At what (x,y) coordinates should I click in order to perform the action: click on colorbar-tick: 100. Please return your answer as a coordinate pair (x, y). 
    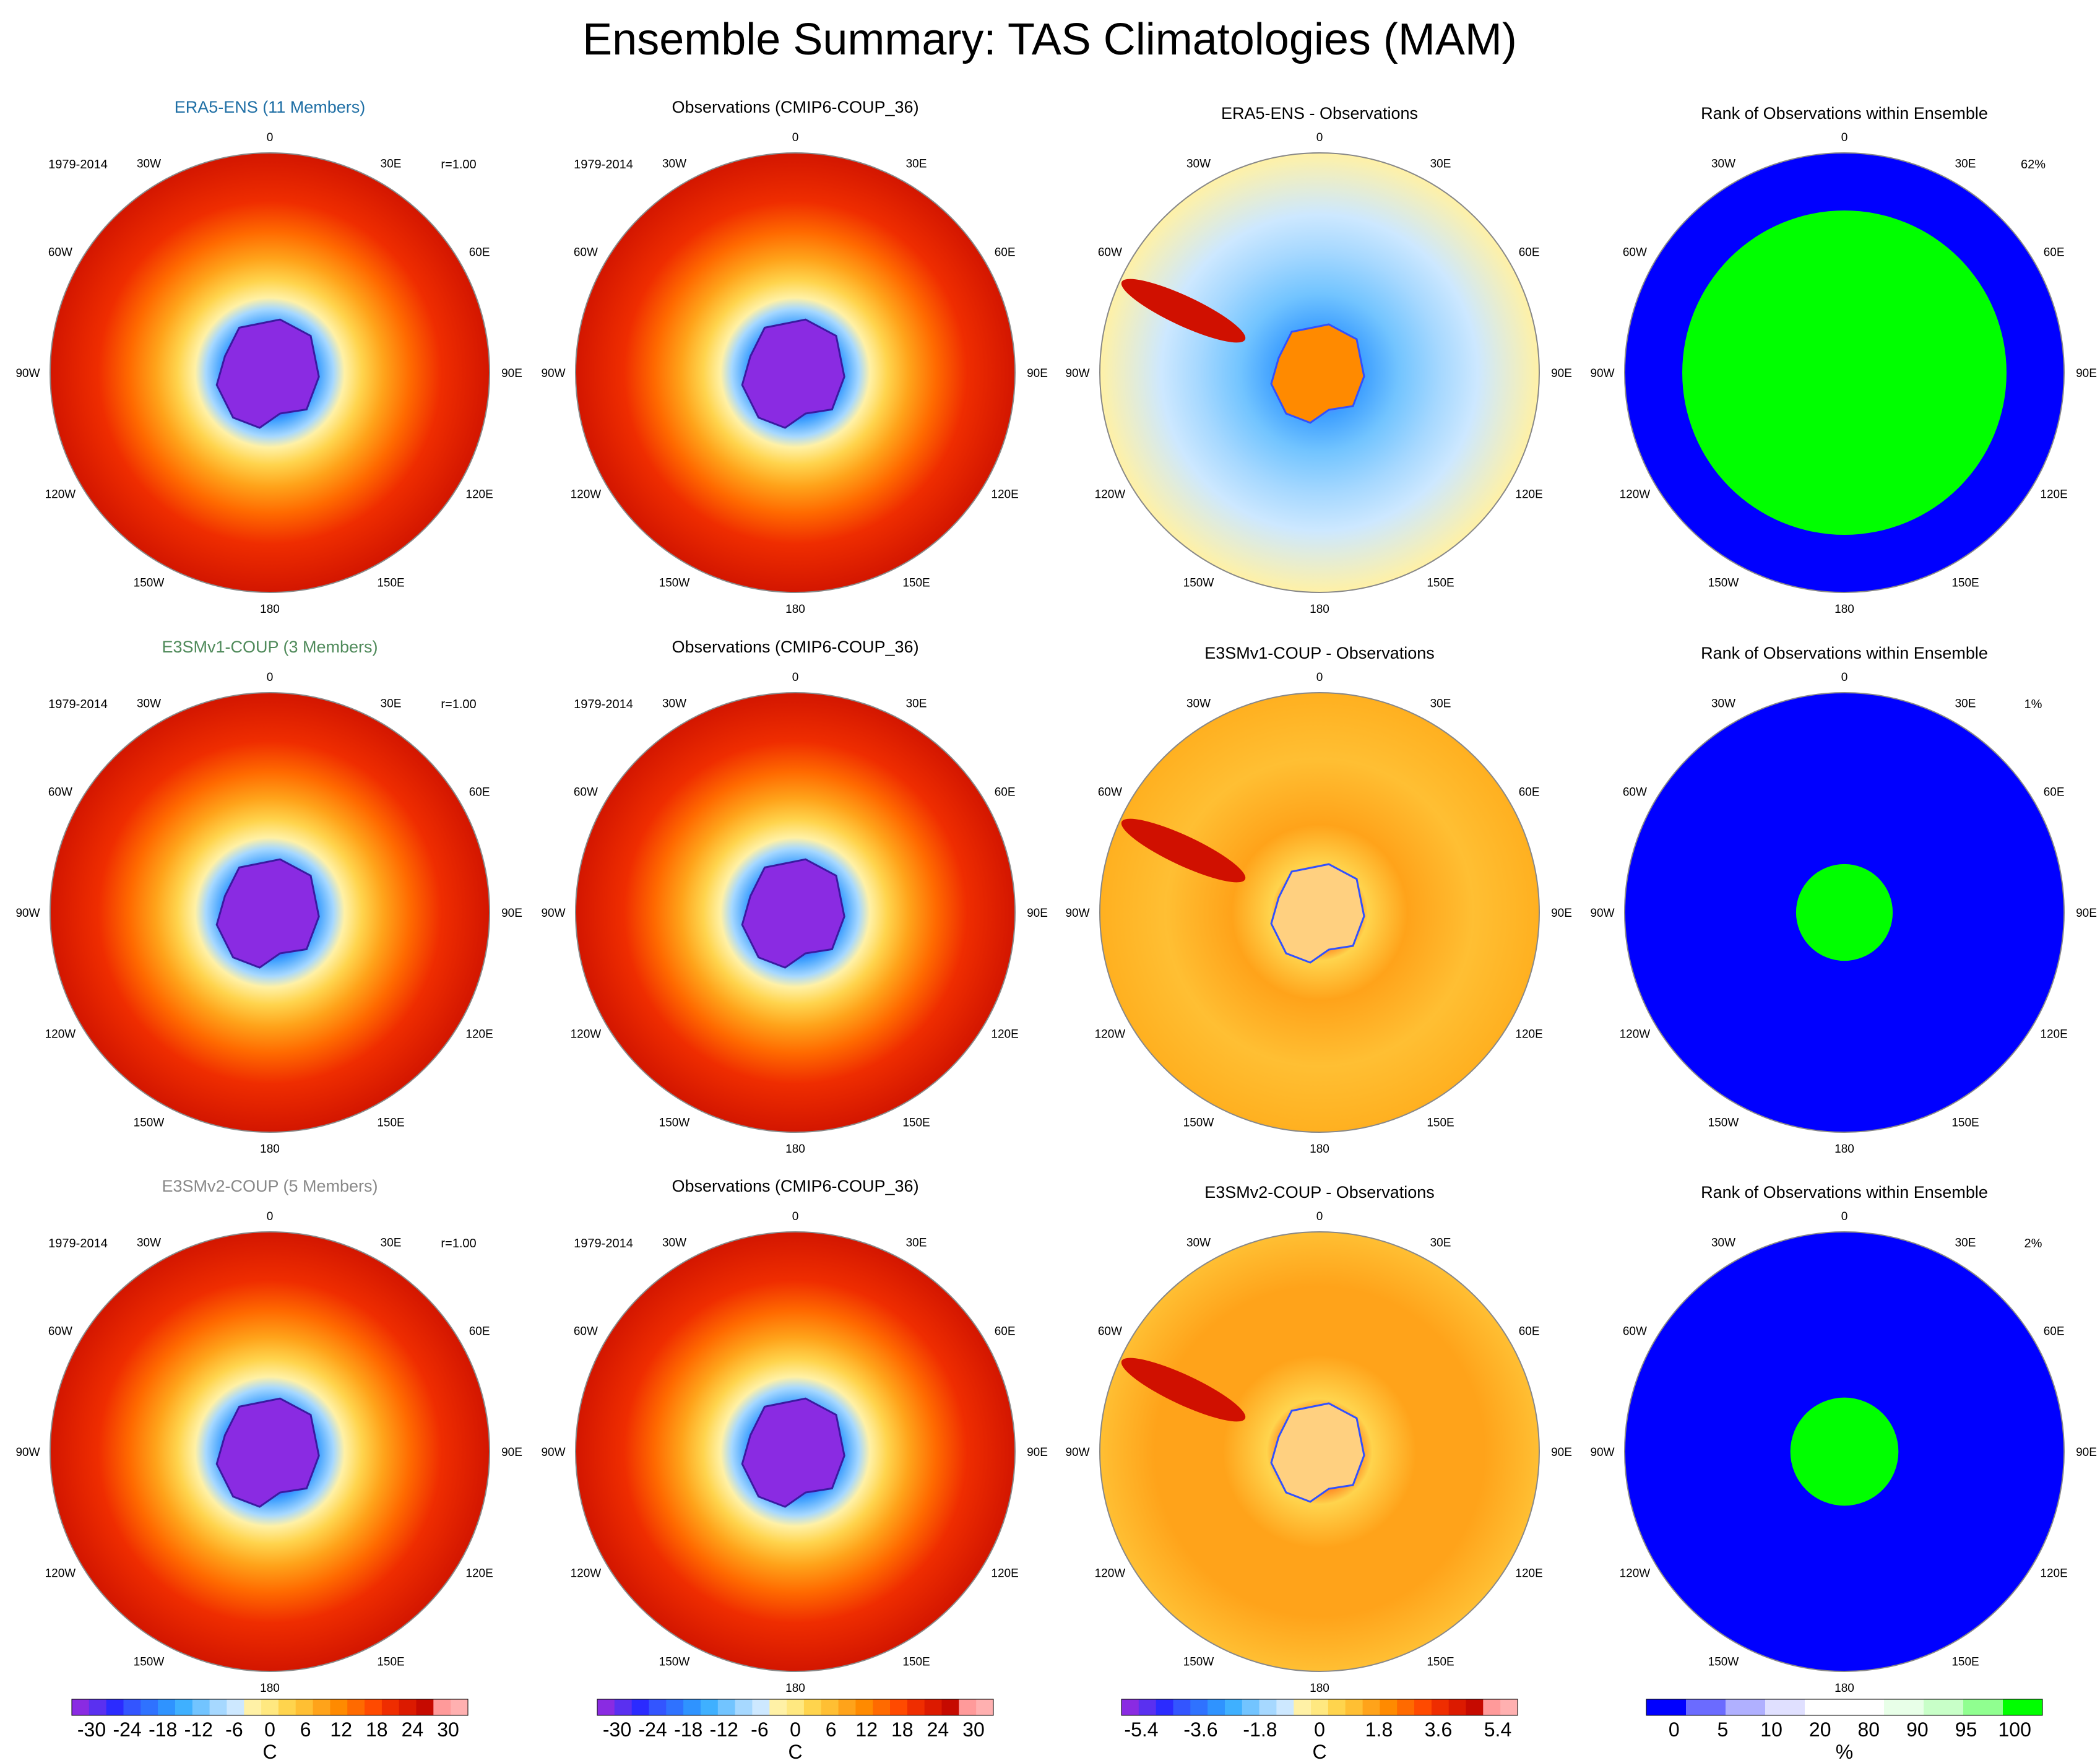
    Looking at the image, I should click on (2014, 1729).